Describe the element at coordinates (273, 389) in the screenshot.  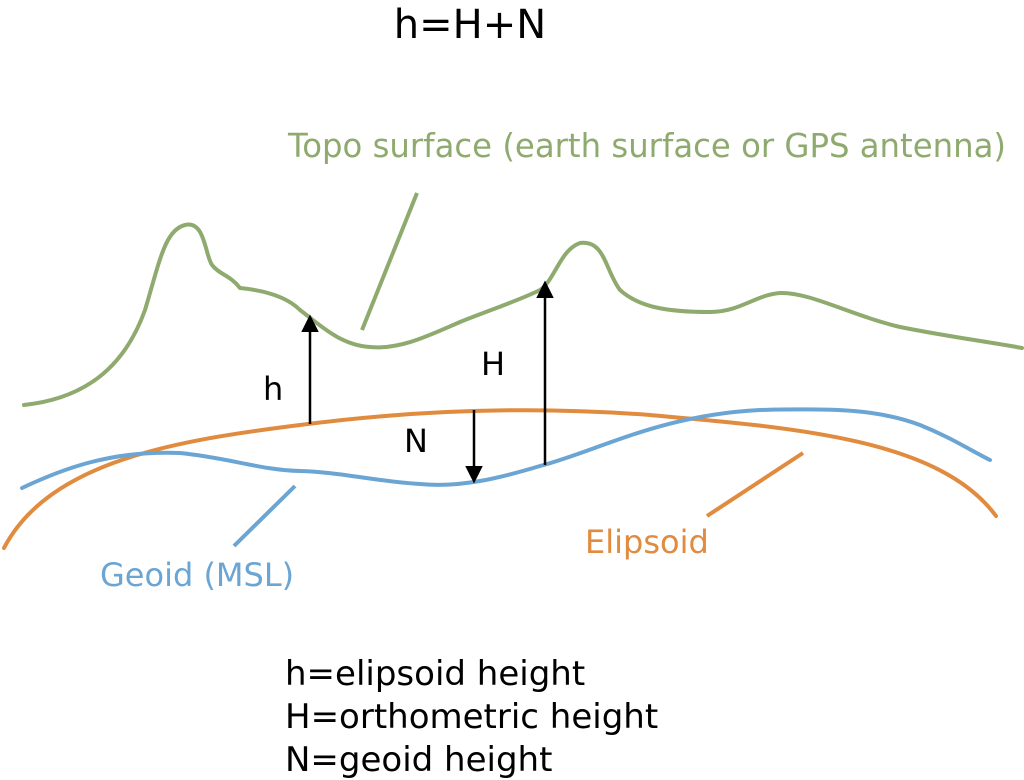
I see `h-label: h` at that location.